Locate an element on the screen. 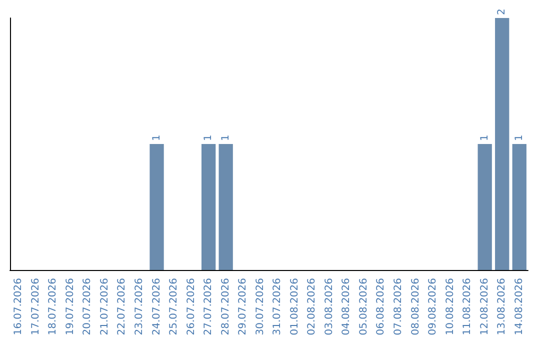 This screenshot has height=340, width=540. x-tick-label: 06.08.2026 is located at coordinates (381, 307).